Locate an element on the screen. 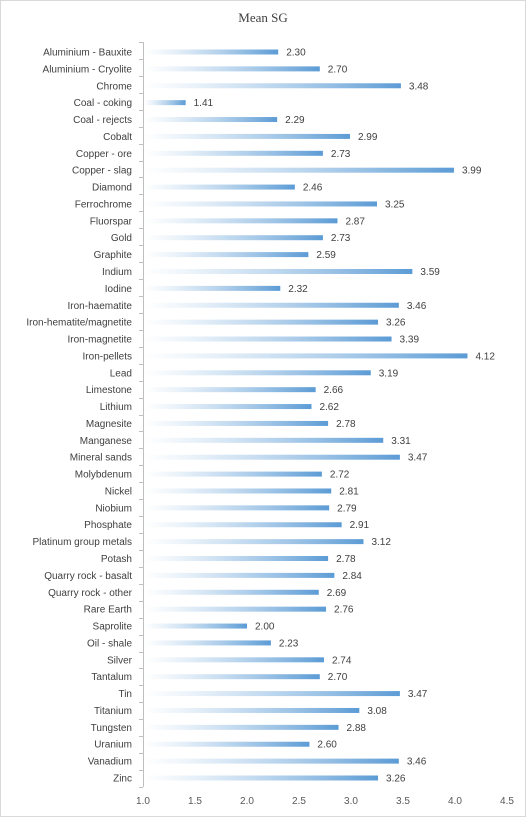  category-label: Platinum group metals is located at coordinates (83, 542).